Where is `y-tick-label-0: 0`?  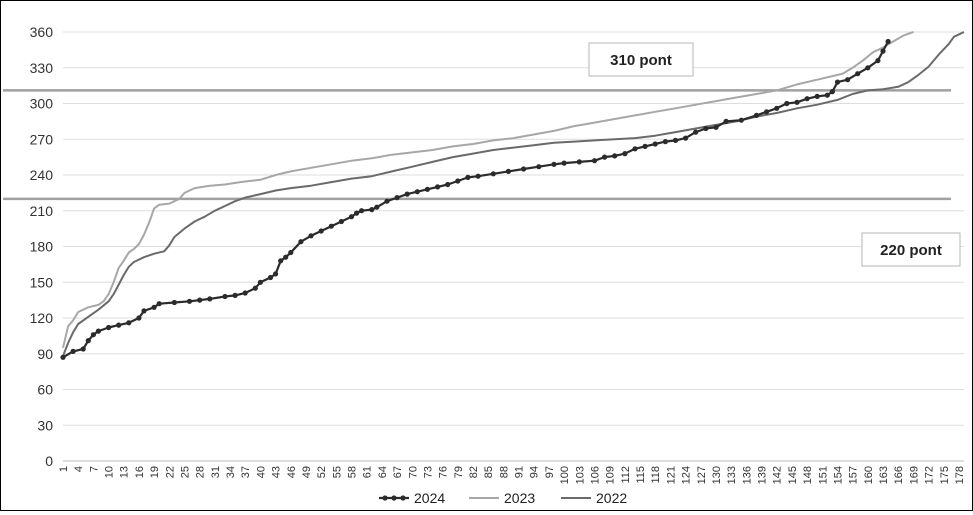 y-tick-label-0: 0 is located at coordinates (49, 461).